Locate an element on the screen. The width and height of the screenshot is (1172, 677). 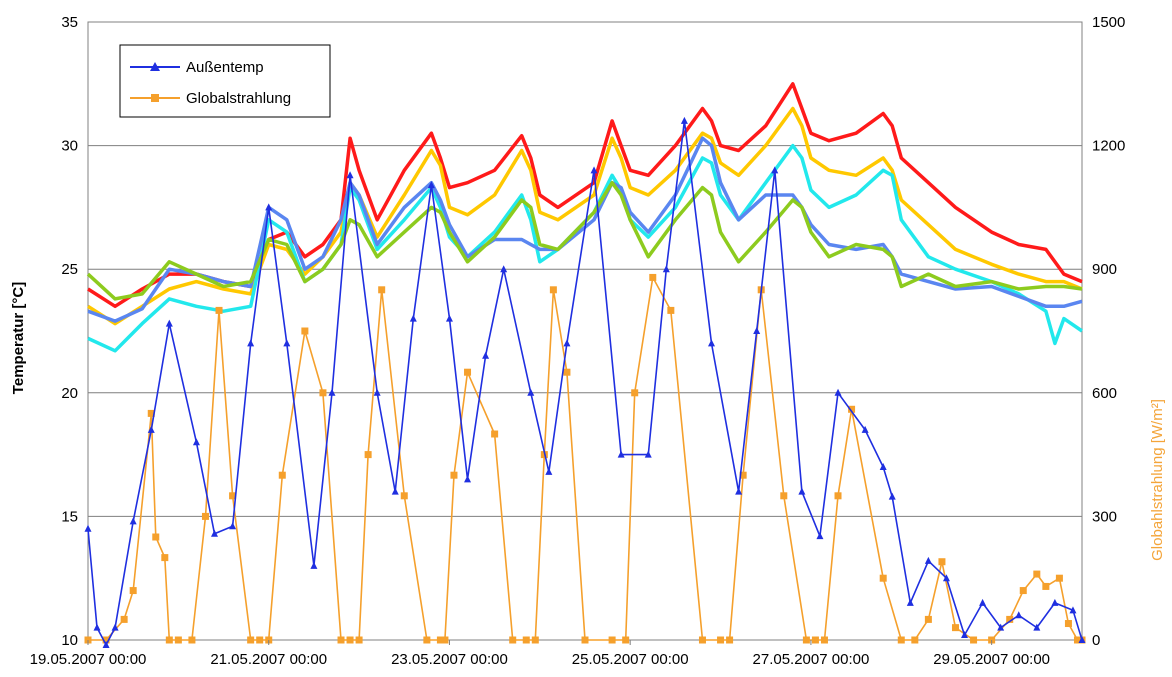
y-right-tick-label: 600 is located at coordinates (1104, 393).